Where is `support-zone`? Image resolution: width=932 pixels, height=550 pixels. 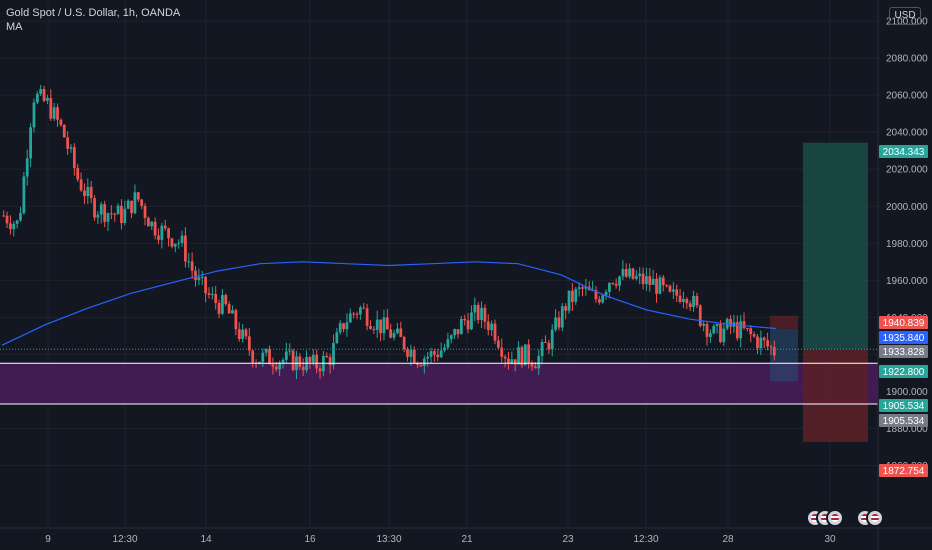 support-zone is located at coordinates (439, 384).